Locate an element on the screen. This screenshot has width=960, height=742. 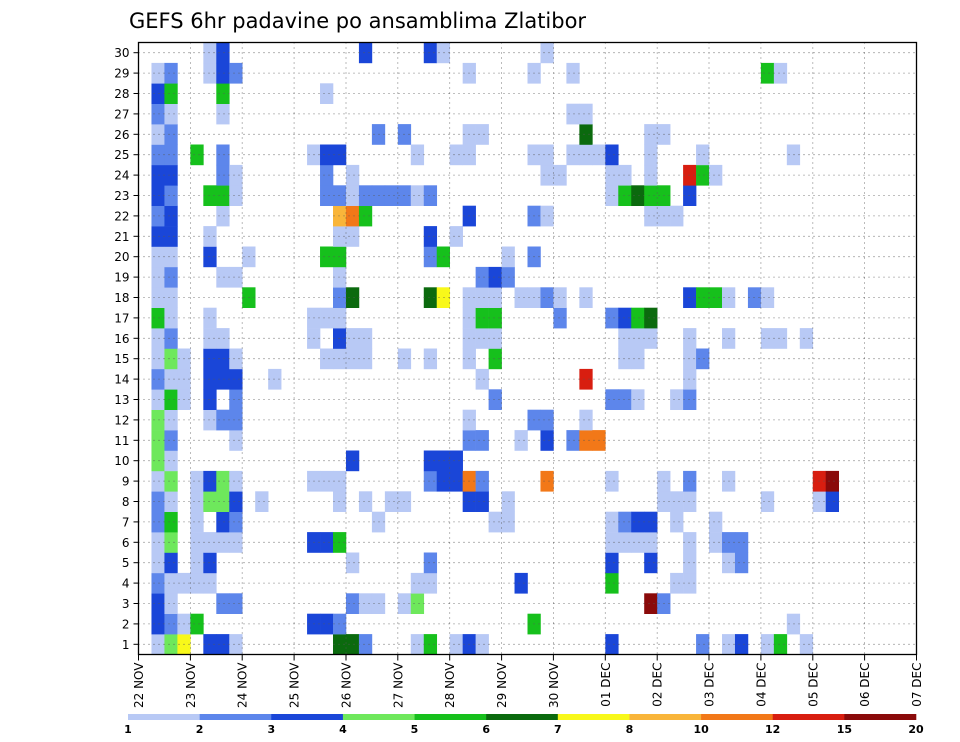
y-tick-label: 23 is located at coordinates (121, 196).